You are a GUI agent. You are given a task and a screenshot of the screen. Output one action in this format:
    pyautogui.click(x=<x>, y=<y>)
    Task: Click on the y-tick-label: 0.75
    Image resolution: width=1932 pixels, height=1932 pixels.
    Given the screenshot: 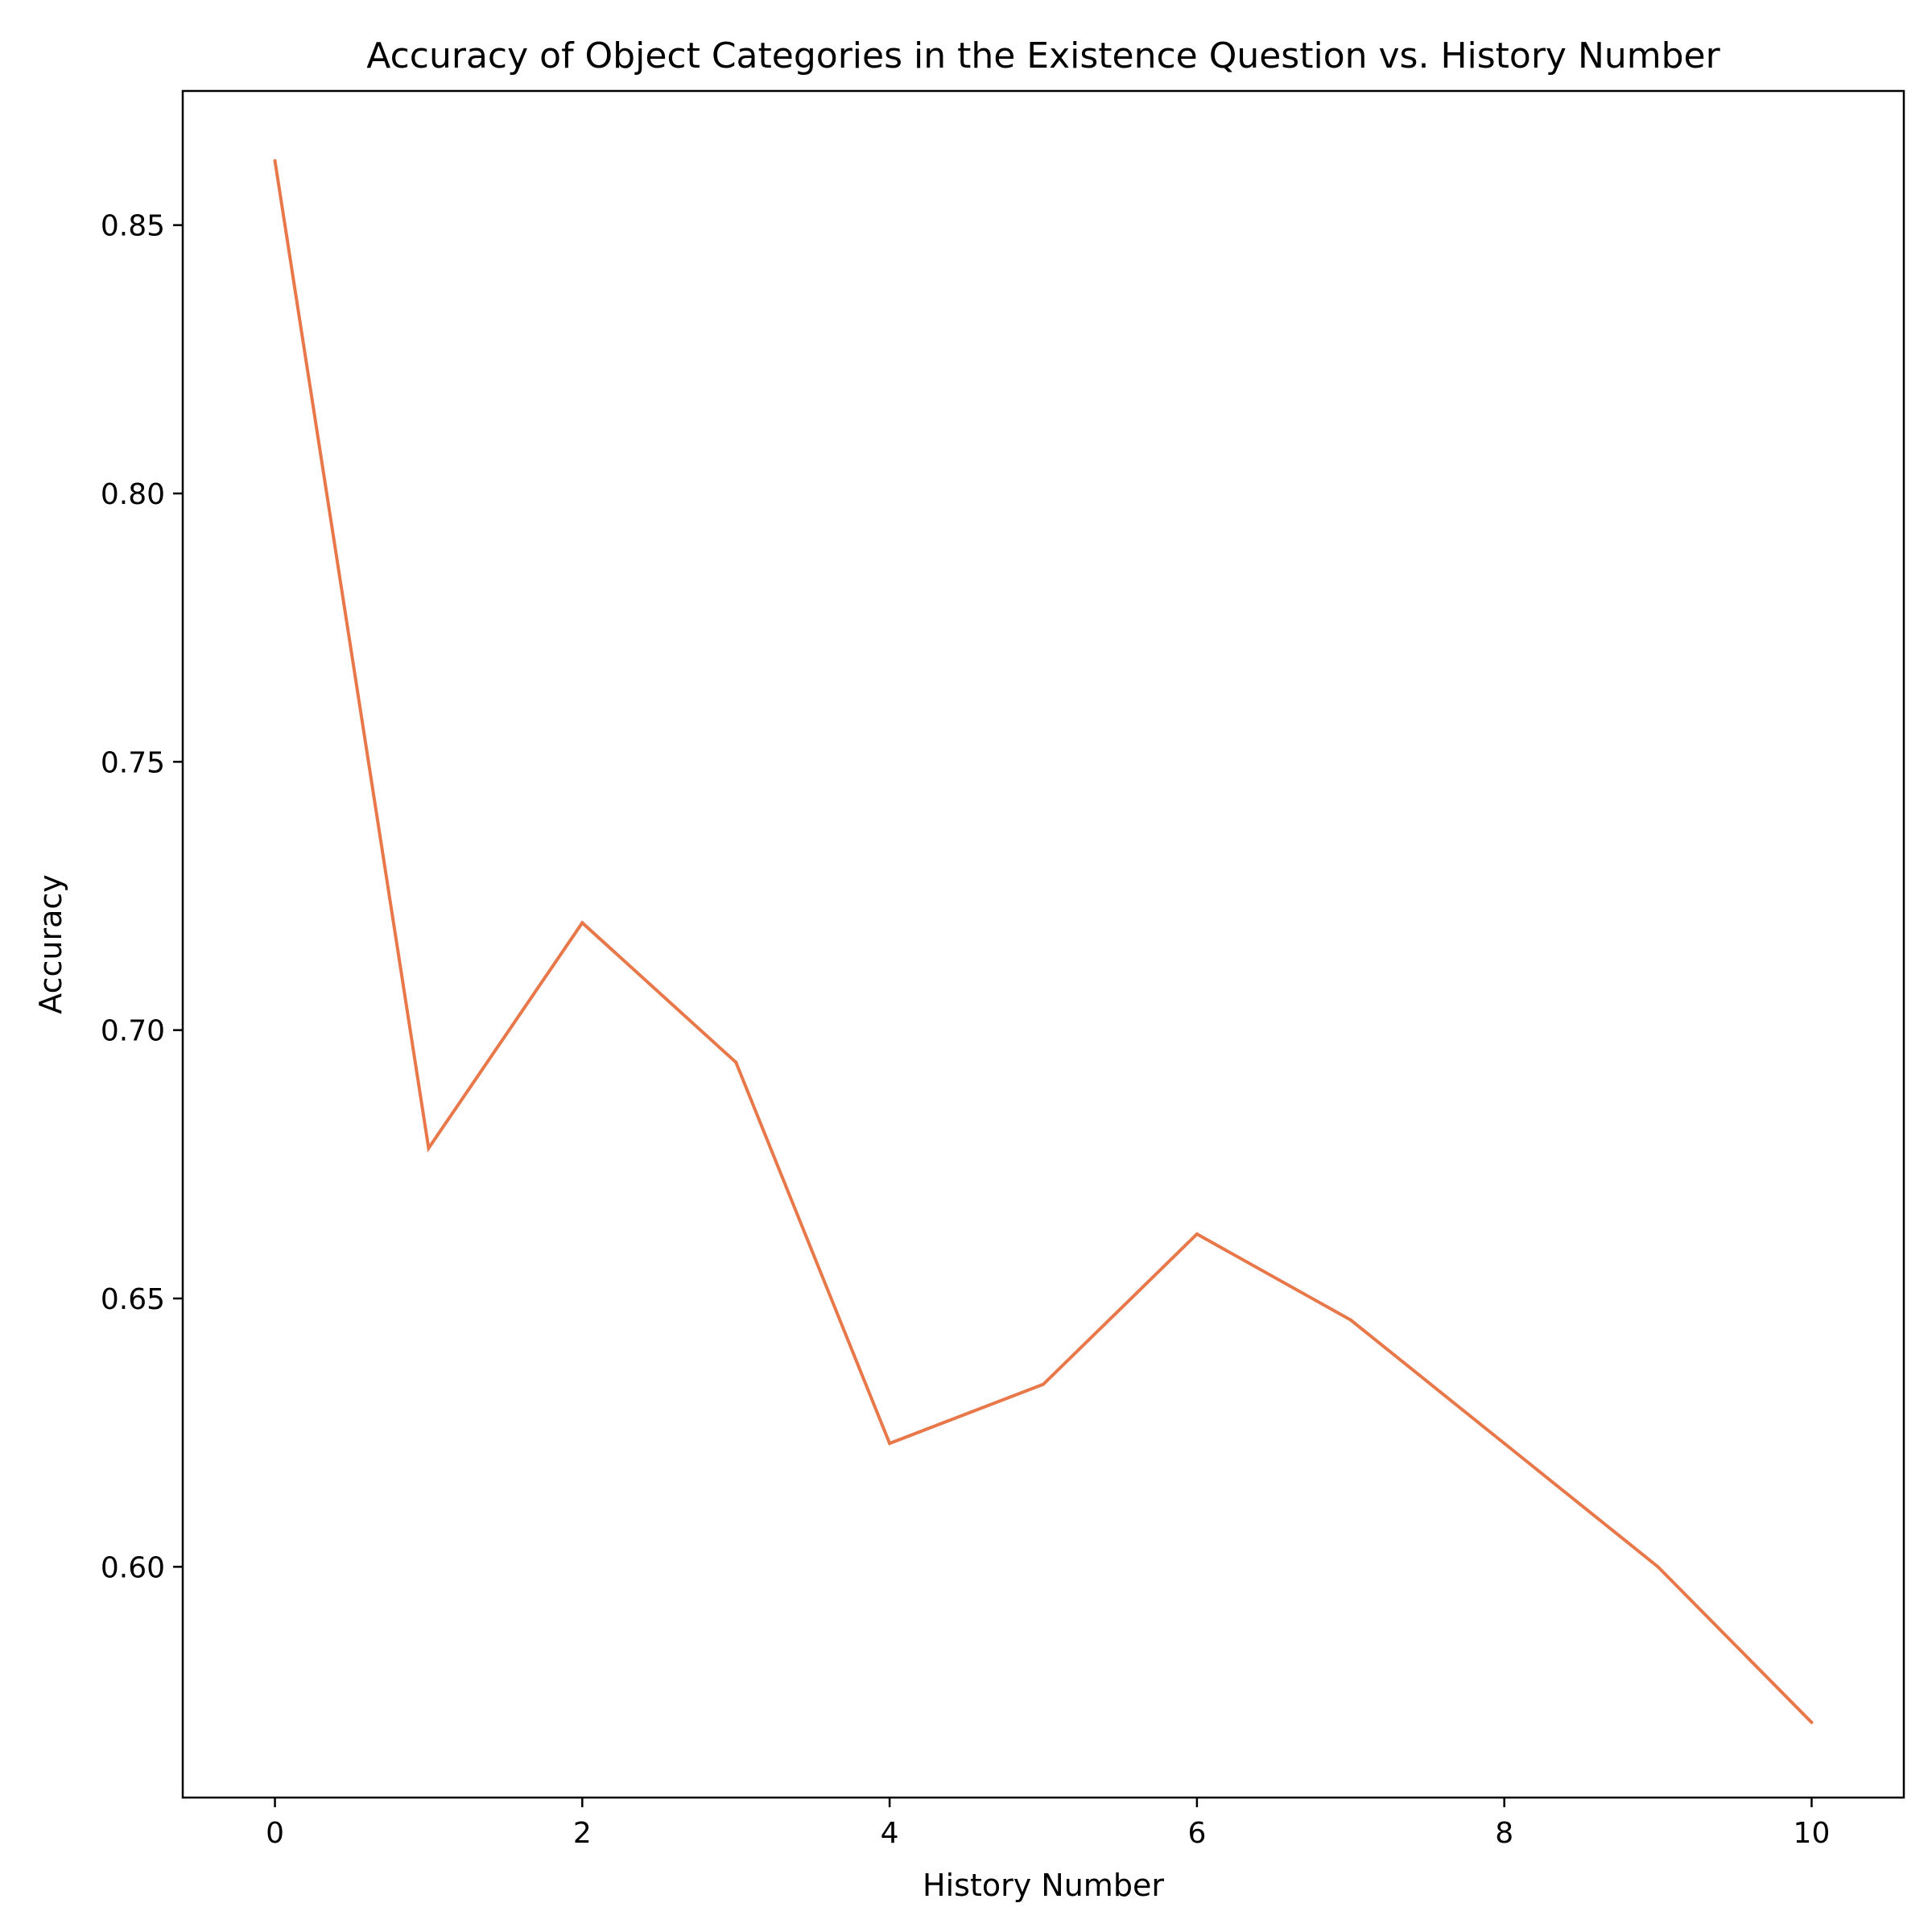 What is the action you would take?
    pyautogui.click(x=133, y=762)
    